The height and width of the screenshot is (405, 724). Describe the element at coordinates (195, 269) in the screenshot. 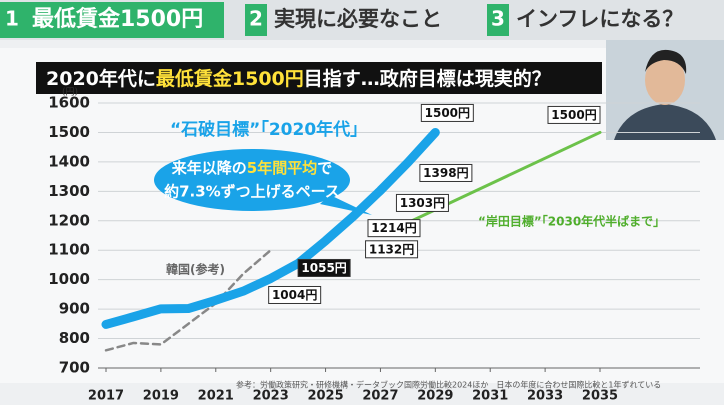

I see `series-label: 韓国(参考)` at that location.